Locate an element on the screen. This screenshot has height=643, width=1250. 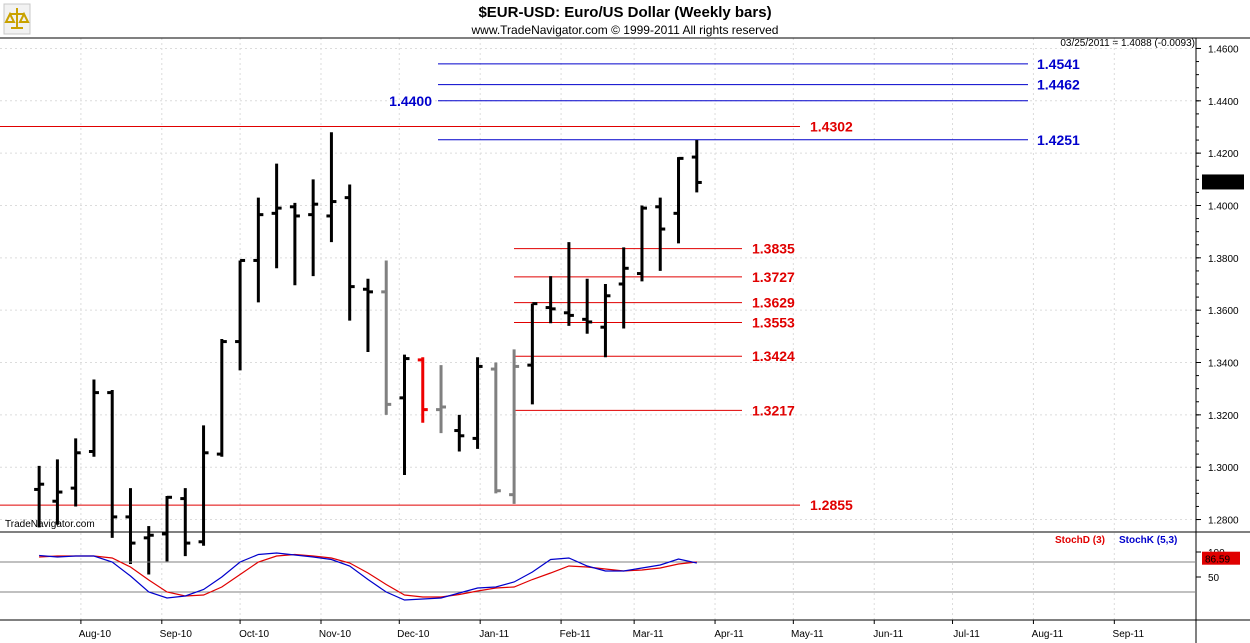
last-price-marker: 1.4088 is located at coordinates (1223, 182).